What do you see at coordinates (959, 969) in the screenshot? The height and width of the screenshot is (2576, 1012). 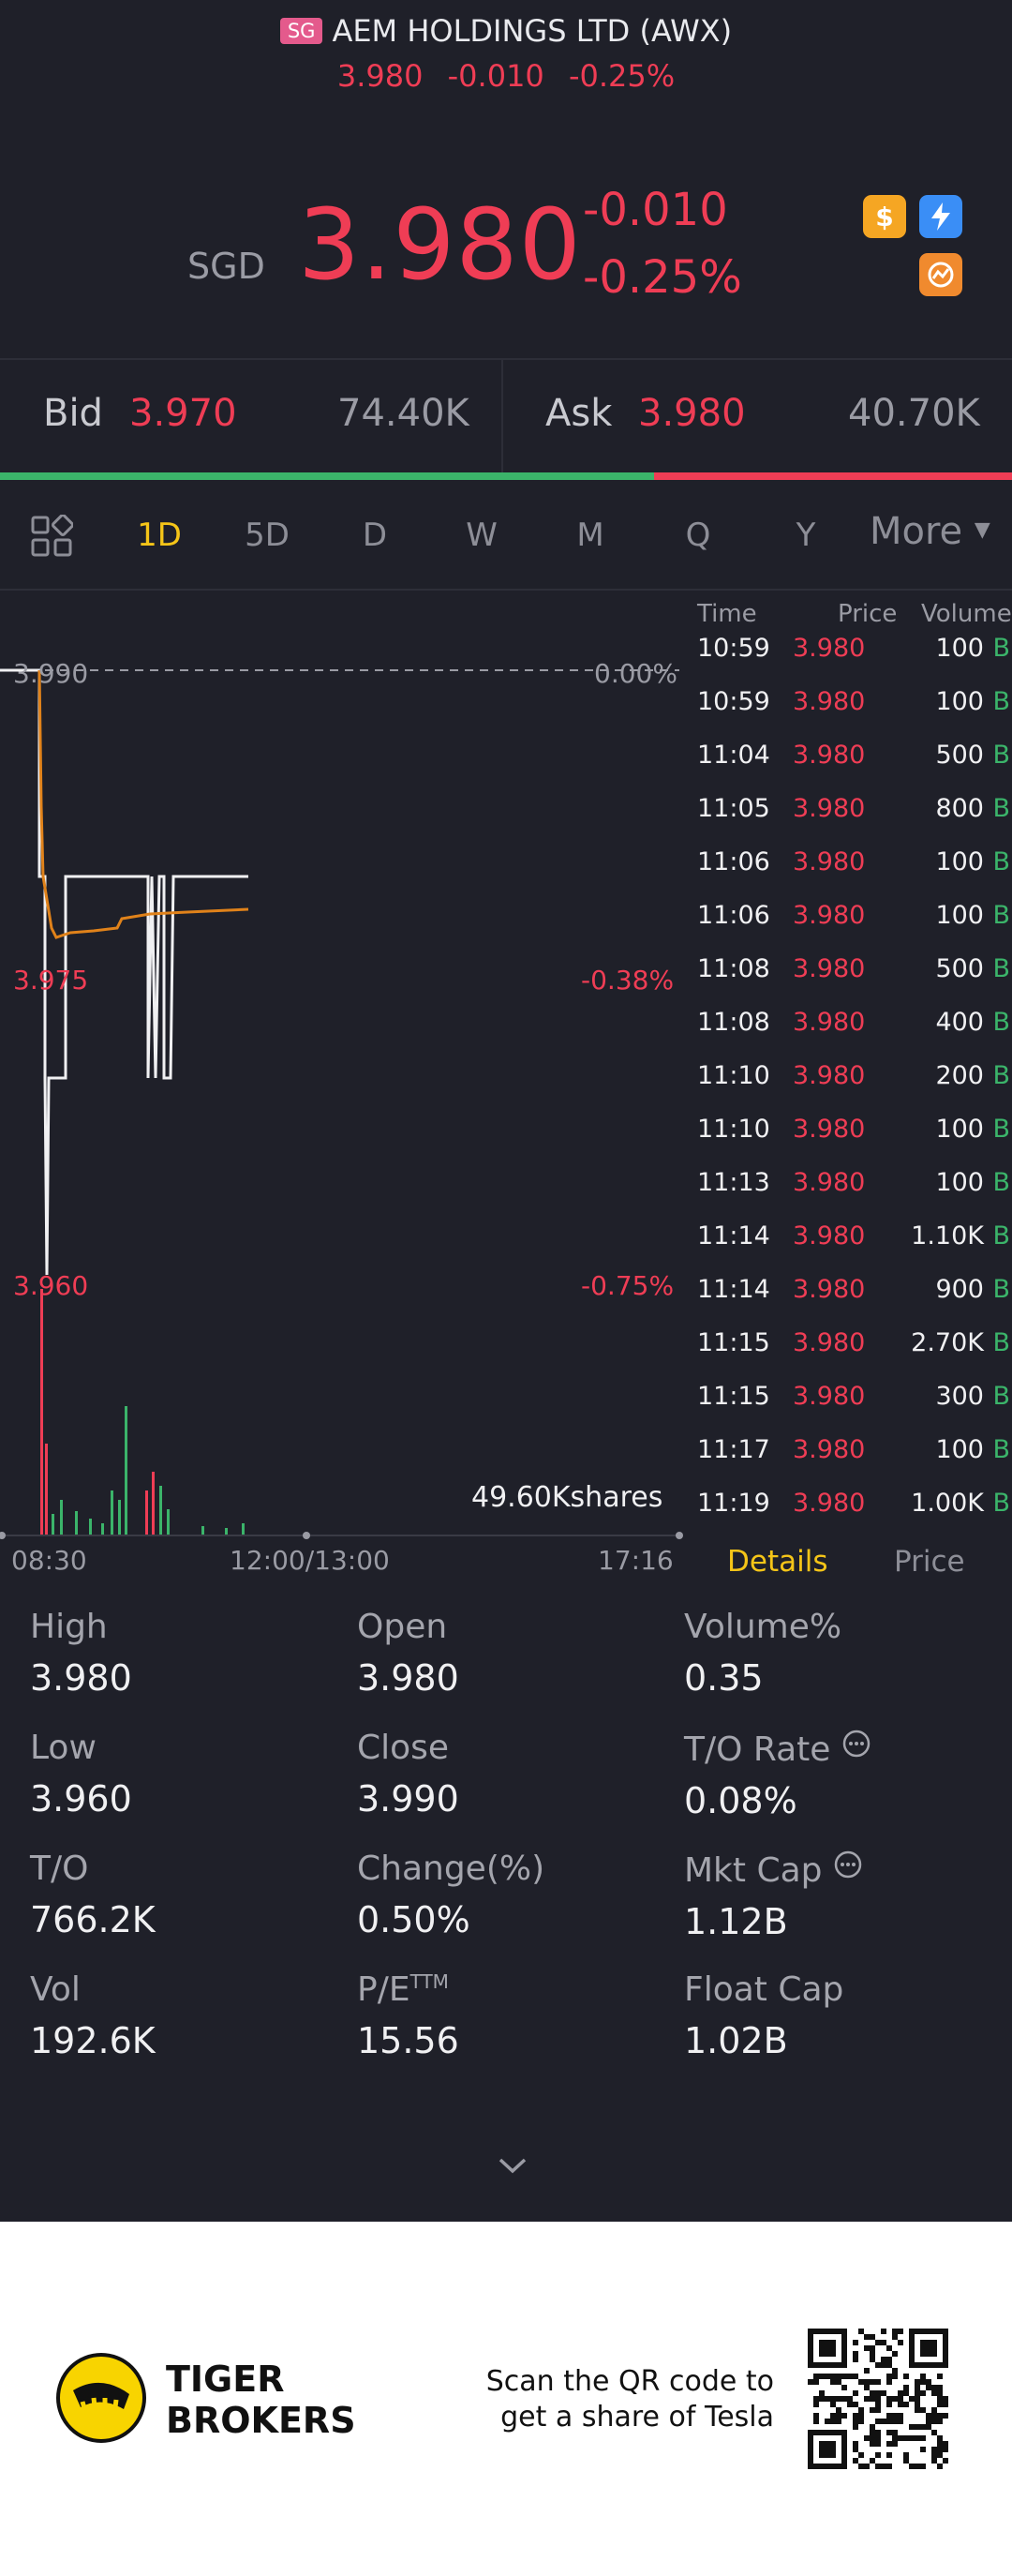 I see `trade-volume: 500` at bounding box center [959, 969].